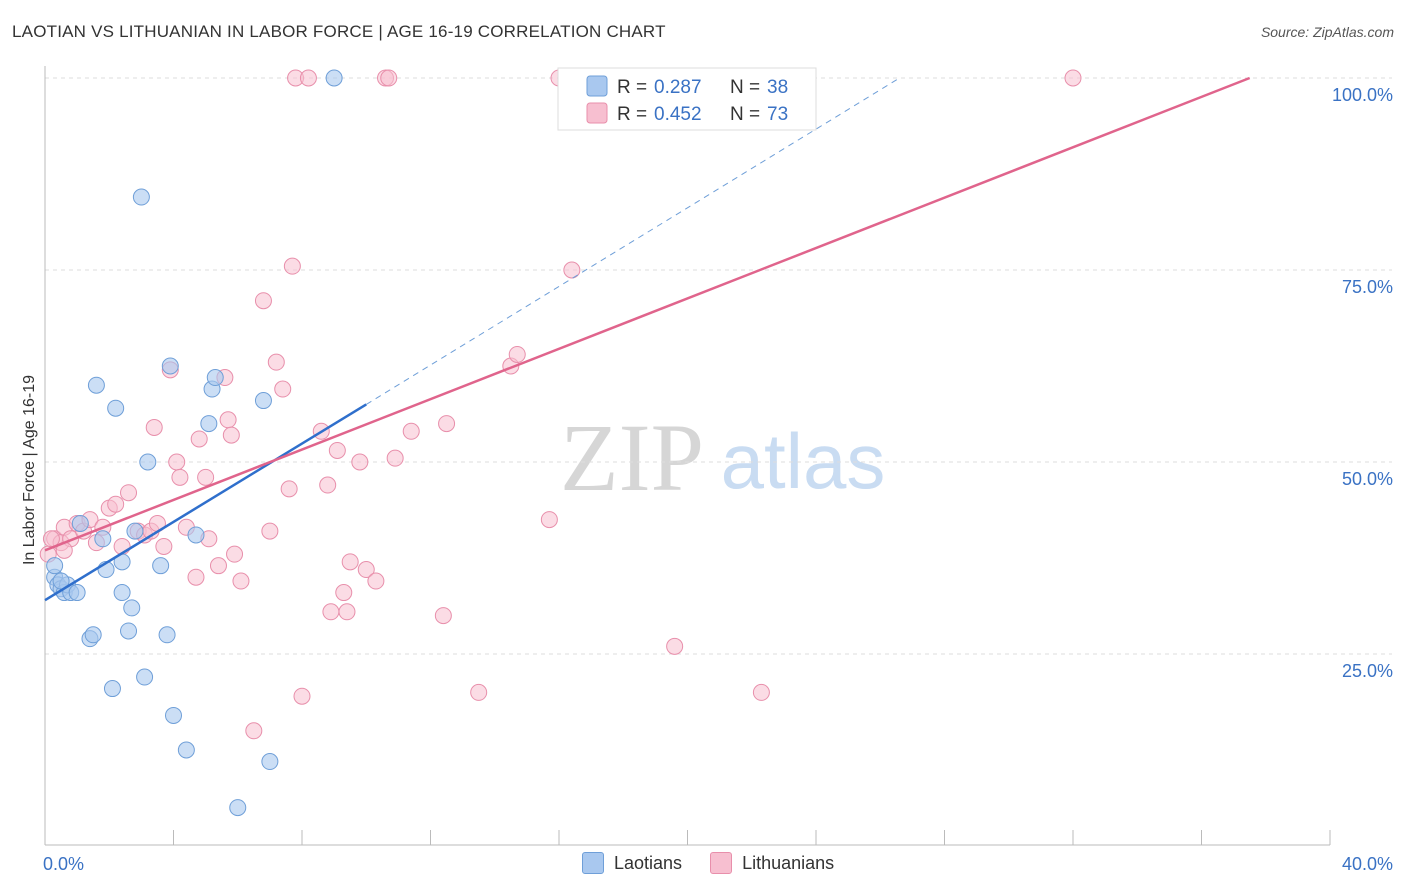 The height and width of the screenshot is (892, 1406). I want to click on legend-item-lithuanians: Lithuanians, so click(772, 863).